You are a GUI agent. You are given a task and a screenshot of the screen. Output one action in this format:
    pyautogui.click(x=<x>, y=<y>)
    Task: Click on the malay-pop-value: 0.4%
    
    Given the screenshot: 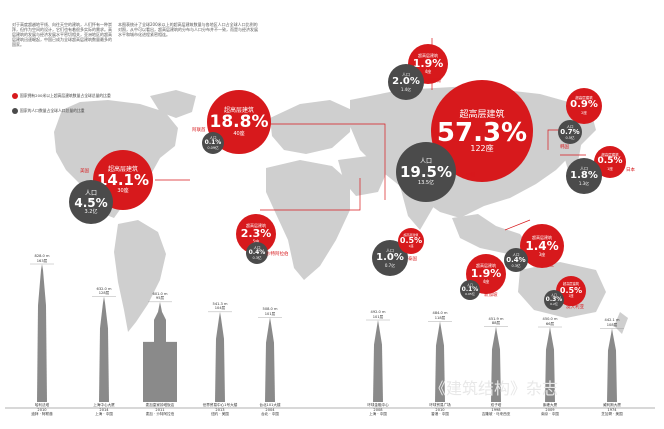 What is the action you would take?
    pyautogui.click(x=516, y=259)
    